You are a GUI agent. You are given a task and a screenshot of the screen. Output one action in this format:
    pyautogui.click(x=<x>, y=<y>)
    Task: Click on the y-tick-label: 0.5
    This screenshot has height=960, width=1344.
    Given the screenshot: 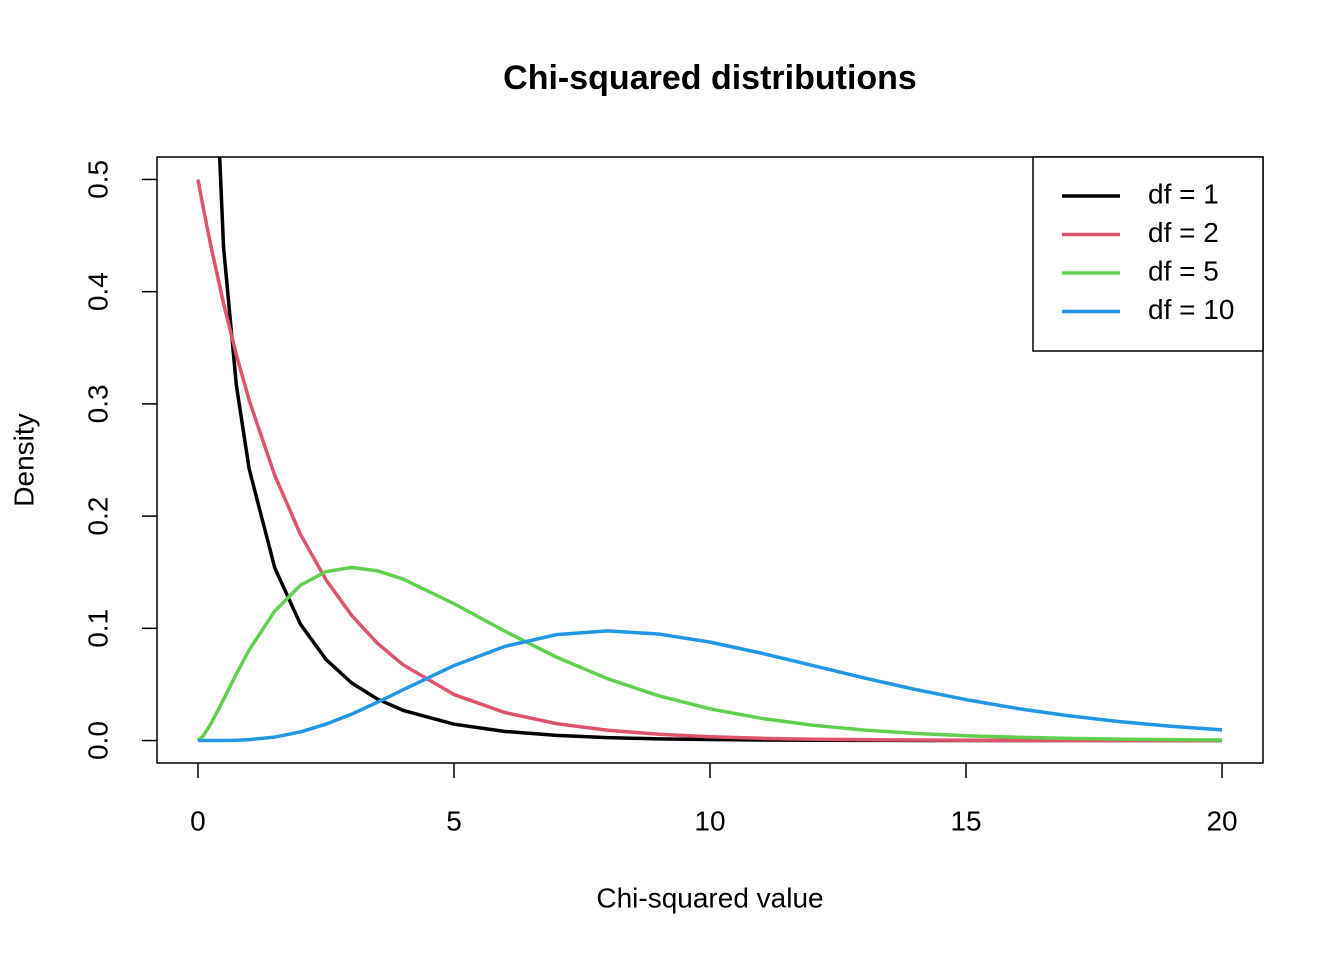 What is the action you would take?
    pyautogui.click(x=97, y=179)
    